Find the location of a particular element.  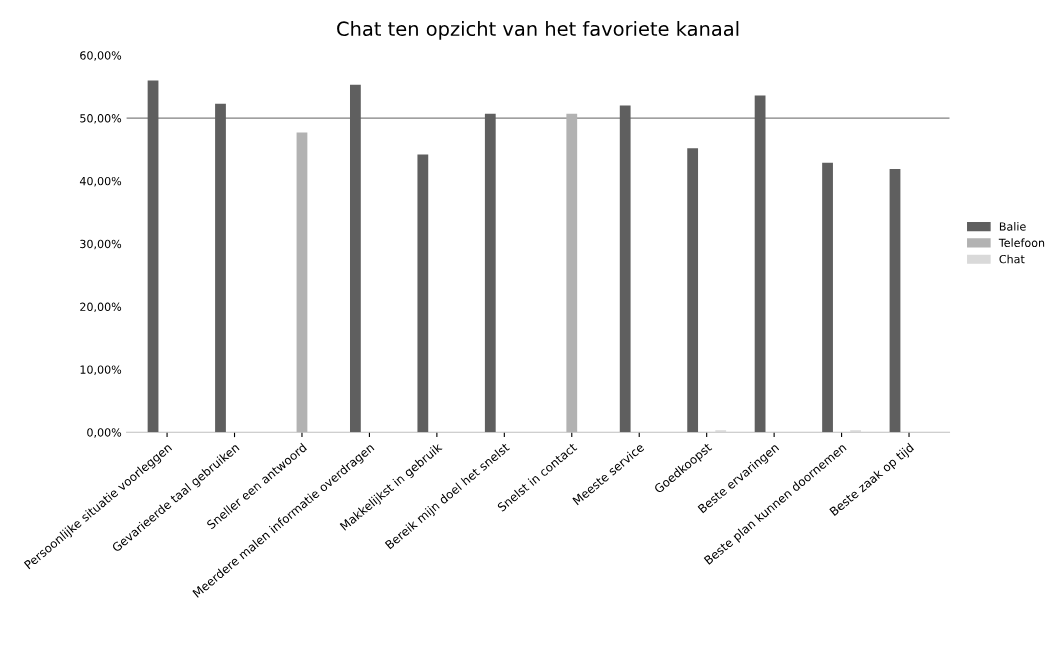

chart-title: Chat ten opzicht van het favoriete kanaal is located at coordinates (538, 30).